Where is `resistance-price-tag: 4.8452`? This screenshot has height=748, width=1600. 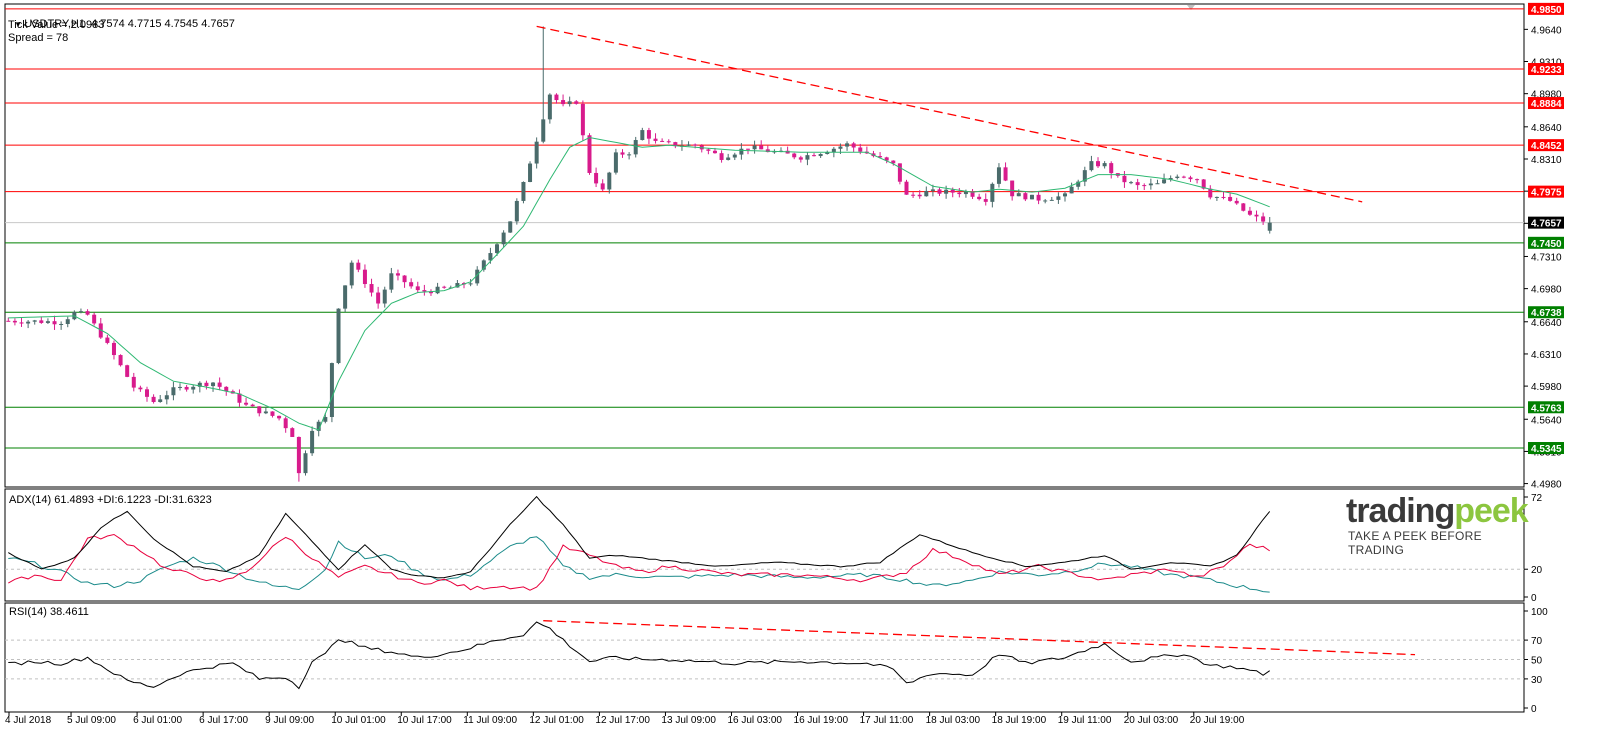
resistance-price-tag: 4.8452 is located at coordinates (1546, 146).